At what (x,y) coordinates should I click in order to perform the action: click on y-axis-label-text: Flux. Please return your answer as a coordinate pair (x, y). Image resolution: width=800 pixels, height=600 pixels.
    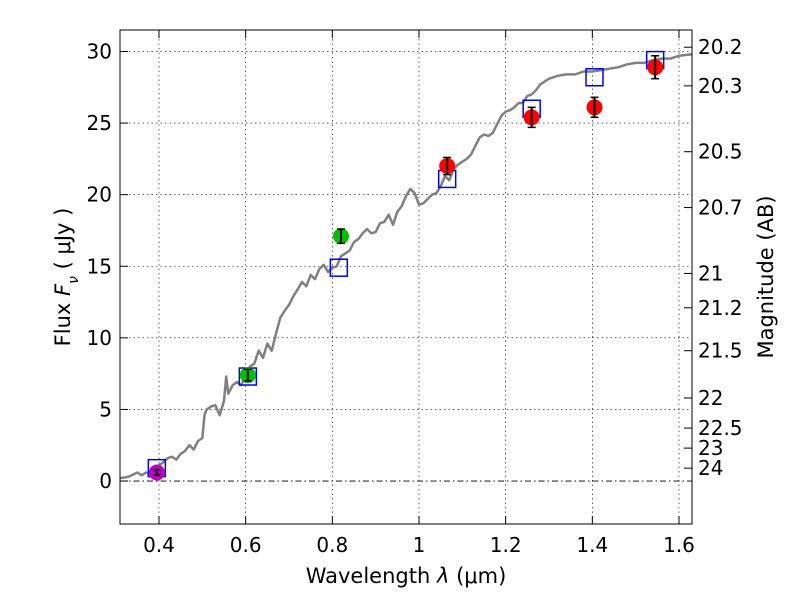
    Looking at the image, I should click on (63, 325).